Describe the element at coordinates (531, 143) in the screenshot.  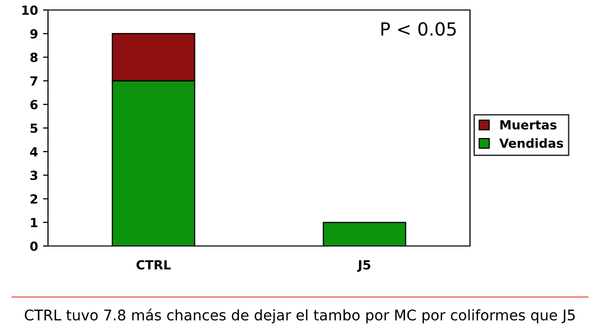
I see `legend-label: Vendidas` at that location.